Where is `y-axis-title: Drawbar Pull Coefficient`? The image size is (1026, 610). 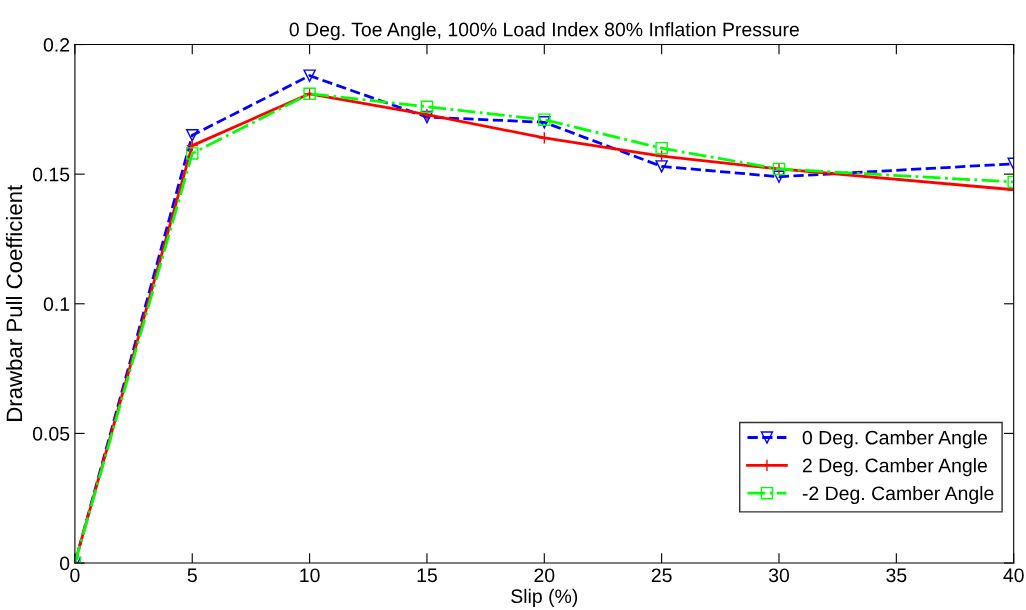
y-axis-title: Drawbar Pull Coefficient is located at coordinates (14, 302).